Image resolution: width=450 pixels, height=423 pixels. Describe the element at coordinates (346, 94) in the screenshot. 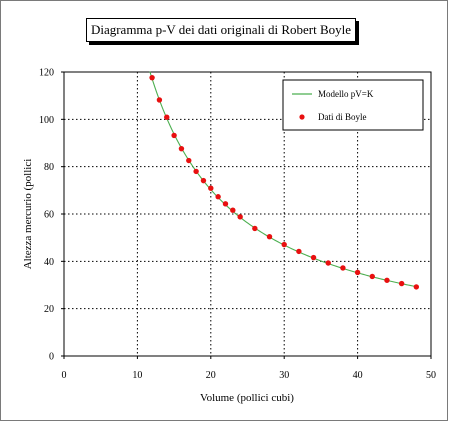

I see `legend-label-model: Modello pV=K` at that location.